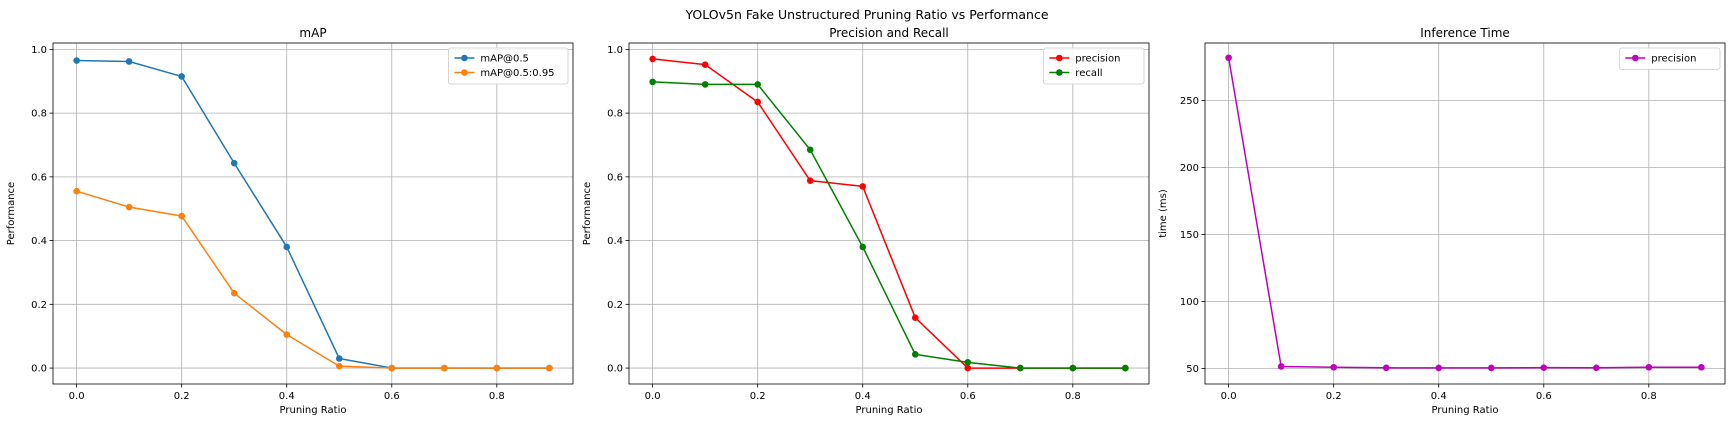  What do you see at coordinates (889, 33) in the screenshot?
I see `subplot-title: Precision and Recall` at bounding box center [889, 33].